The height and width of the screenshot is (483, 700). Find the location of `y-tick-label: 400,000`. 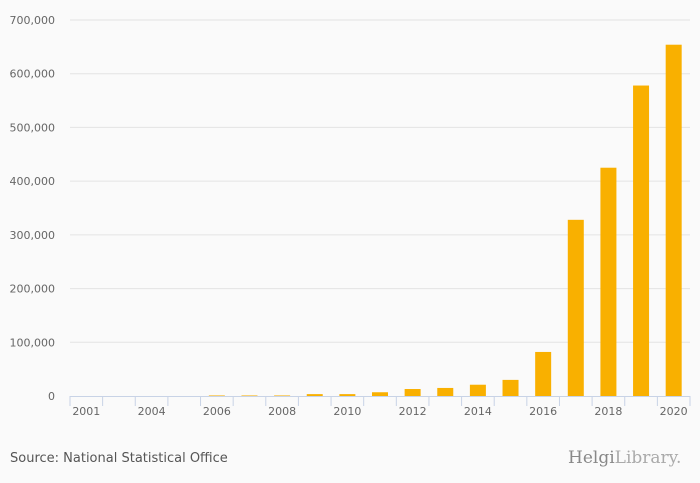

y-tick-label: 400,000 is located at coordinates (33, 181).